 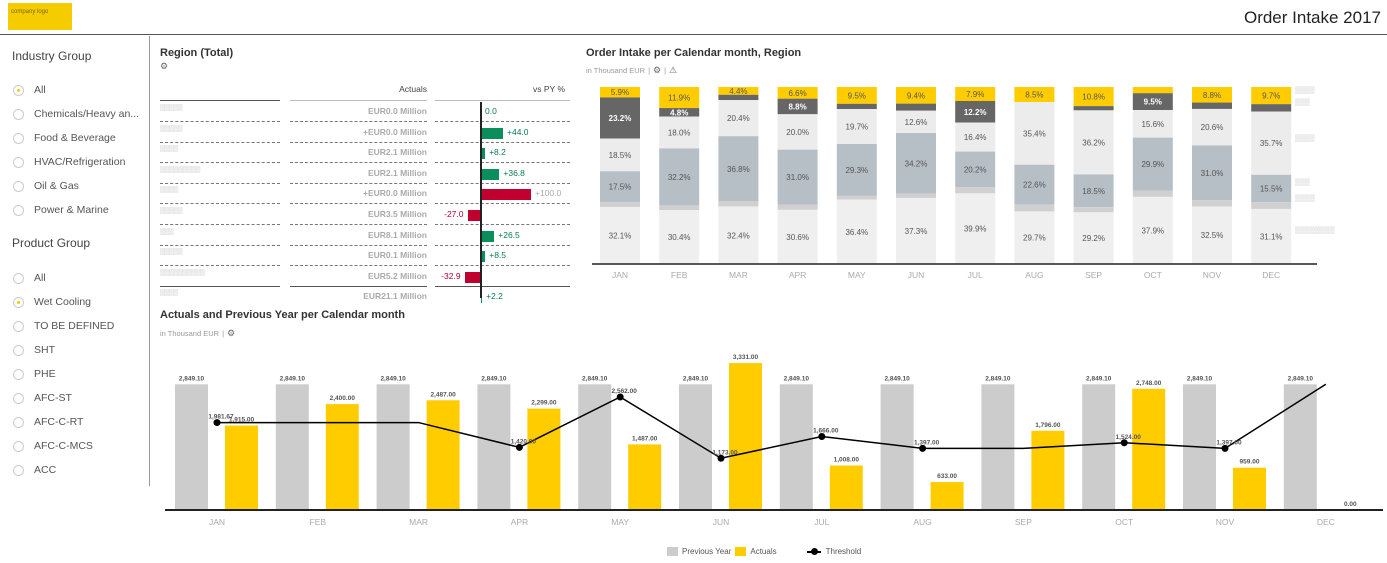 I want to click on segment-label: 20.0%, so click(x=797, y=132).